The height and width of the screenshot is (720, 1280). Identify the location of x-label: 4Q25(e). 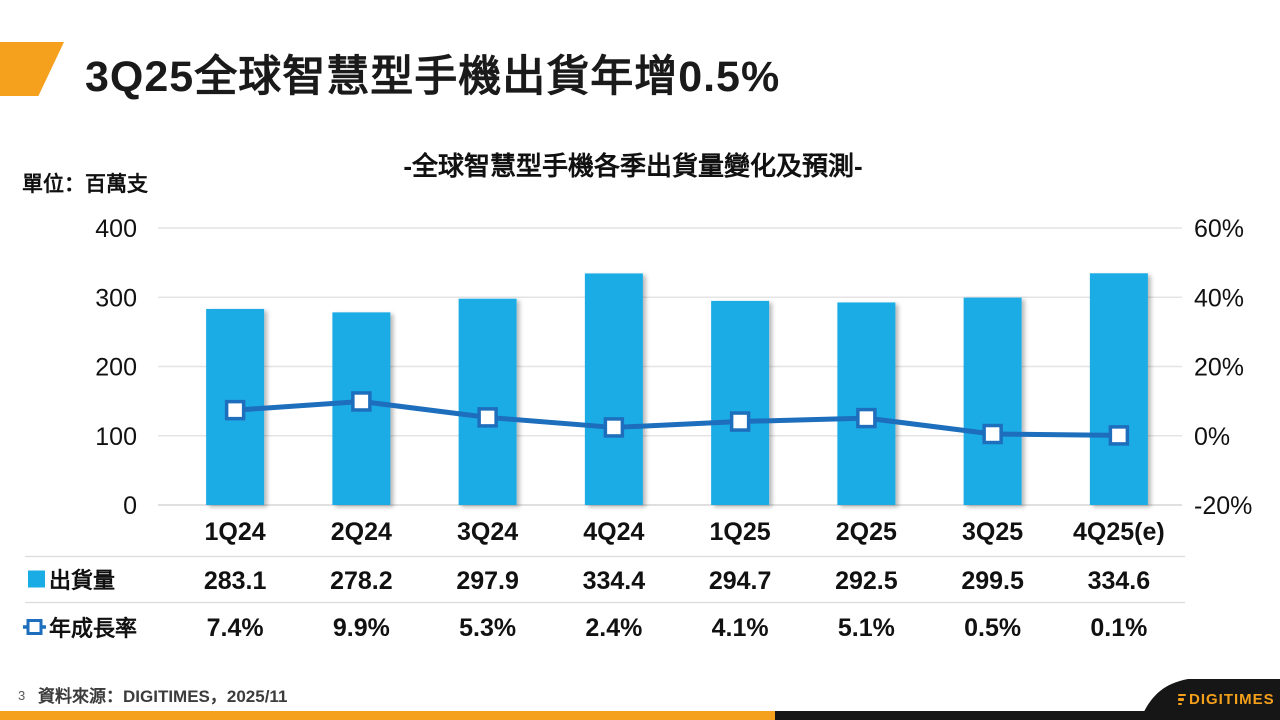
(1119, 532).